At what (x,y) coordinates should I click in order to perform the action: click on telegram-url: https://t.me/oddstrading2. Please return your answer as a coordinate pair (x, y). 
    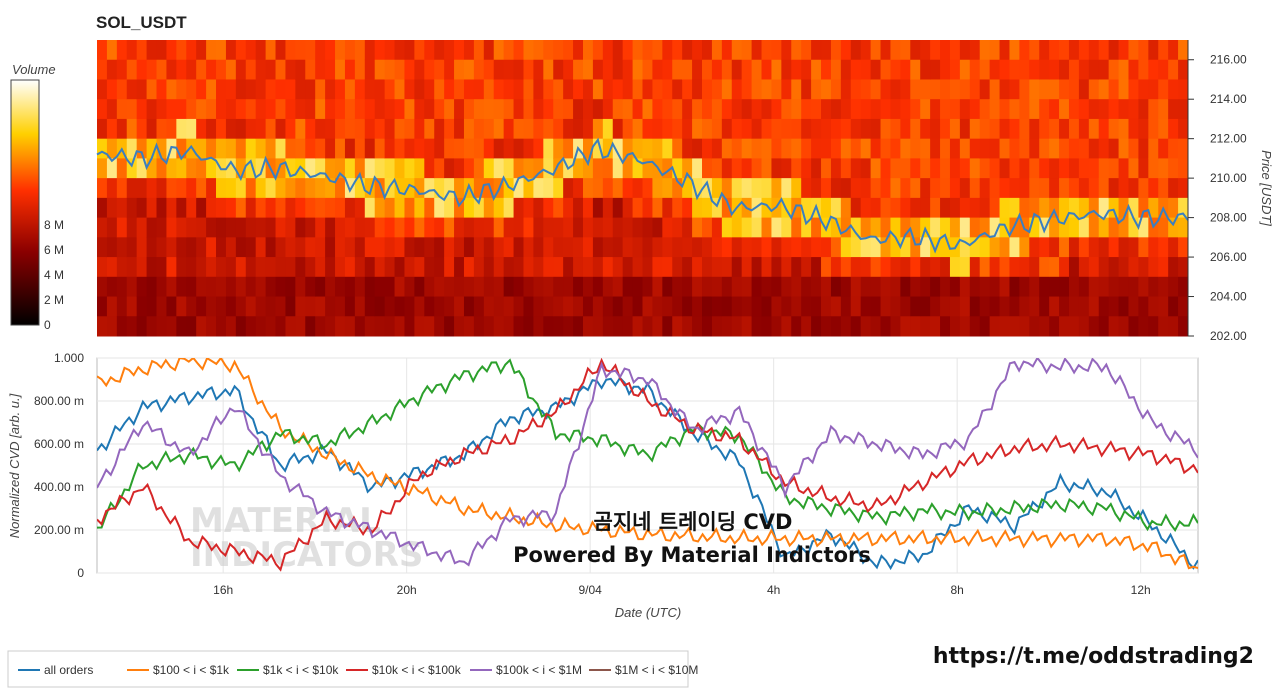
    Looking at the image, I should click on (1093, 656).